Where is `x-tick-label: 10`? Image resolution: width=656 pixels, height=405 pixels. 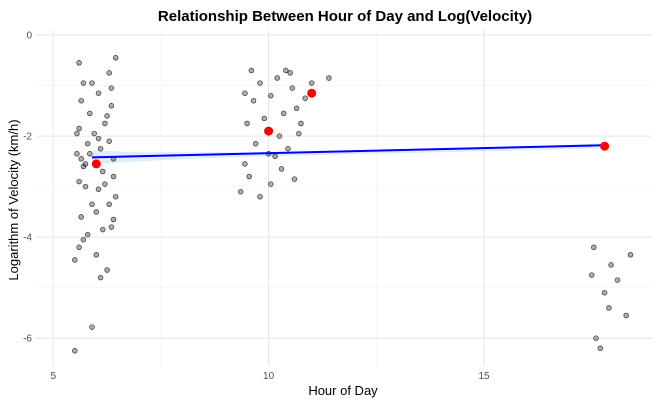 x-tick-label: 10 is located at coordinates (269, 376).